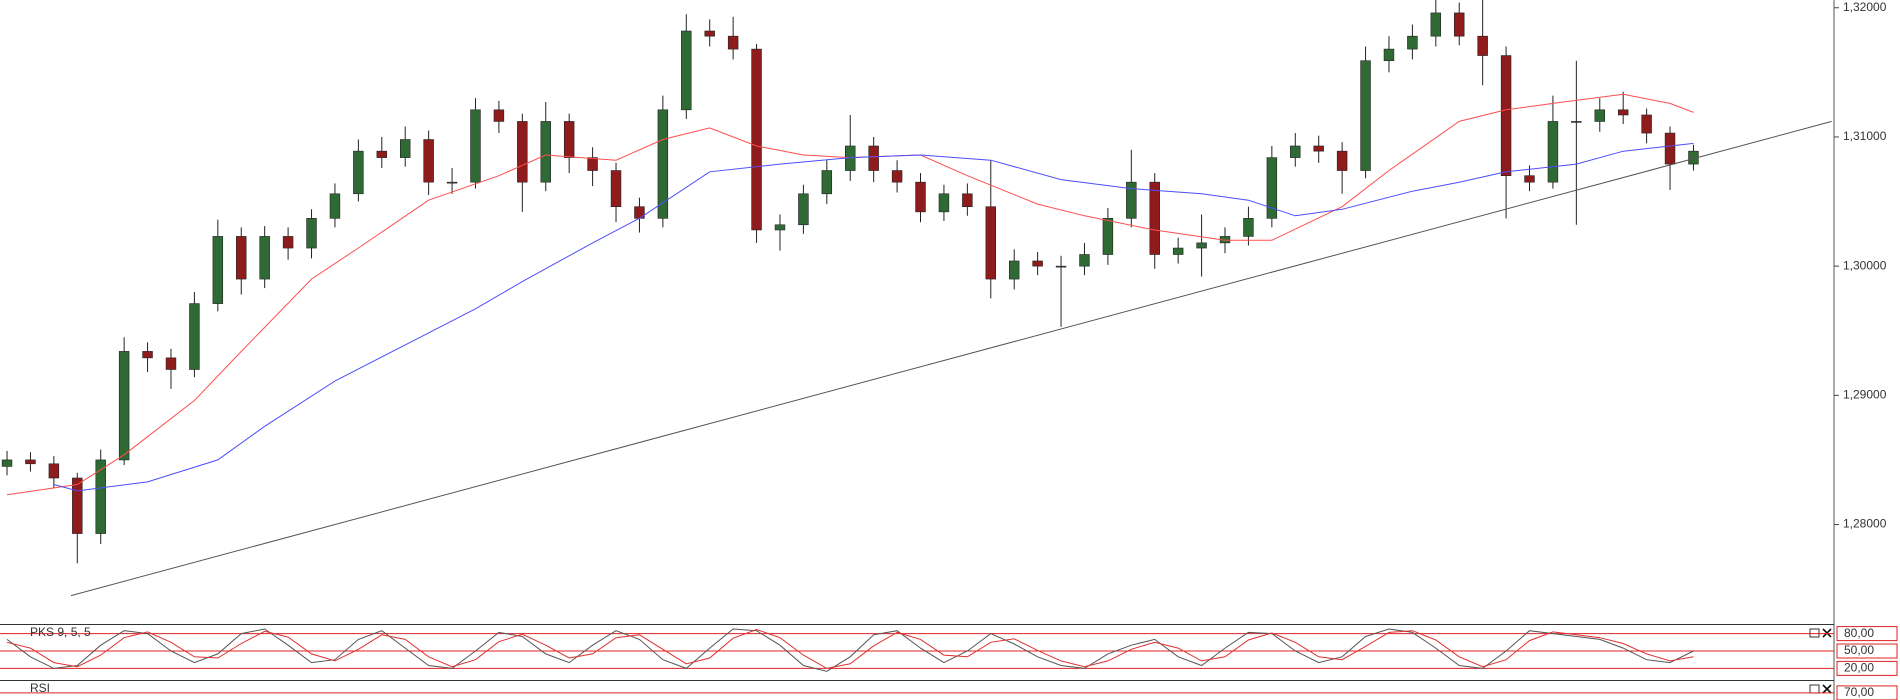  I want to click on panel-controls, so click(1820, 661).